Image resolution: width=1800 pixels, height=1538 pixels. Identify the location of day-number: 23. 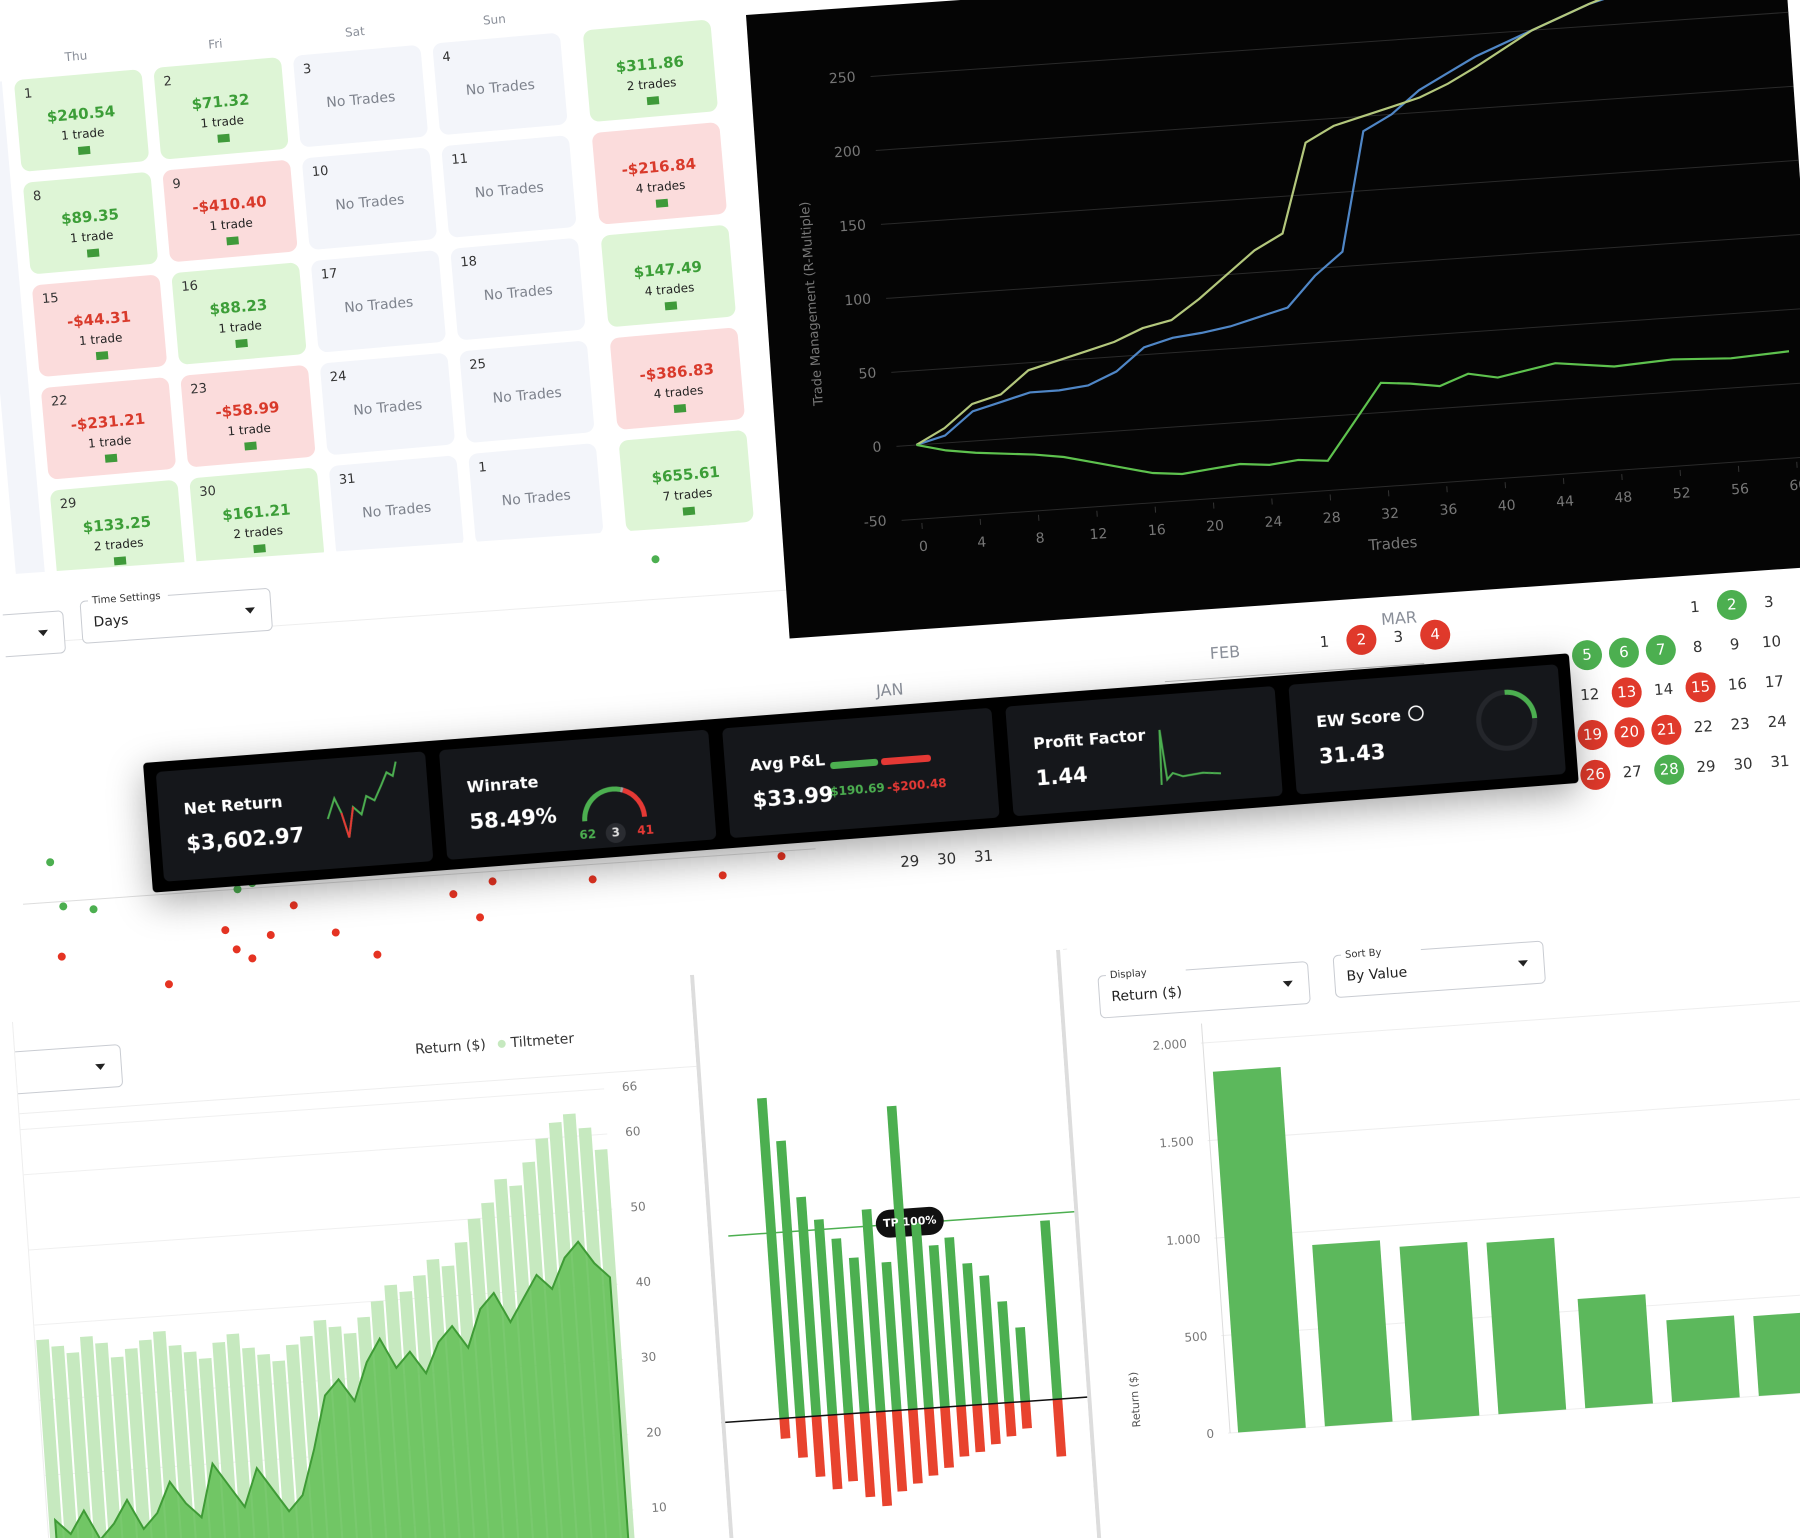
(199, 389).